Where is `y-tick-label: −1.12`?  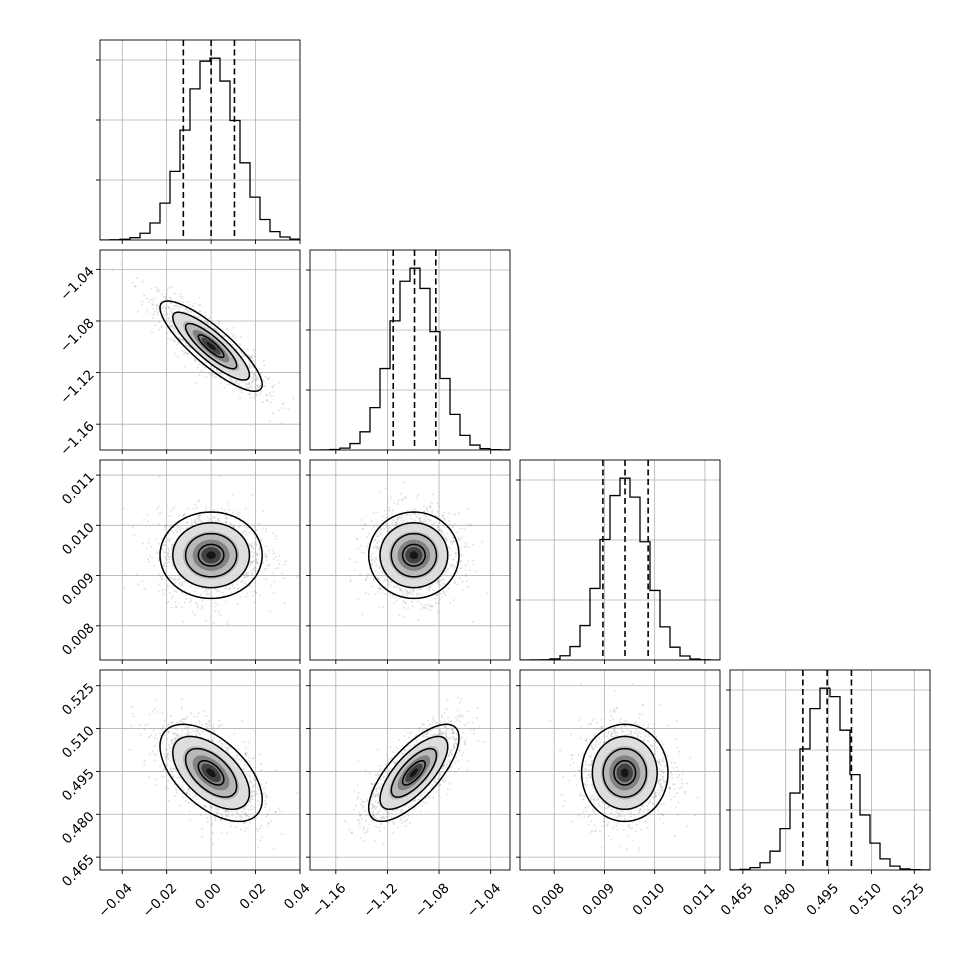
y-tick-label: −1.12 is located at coordinates (77, 387).